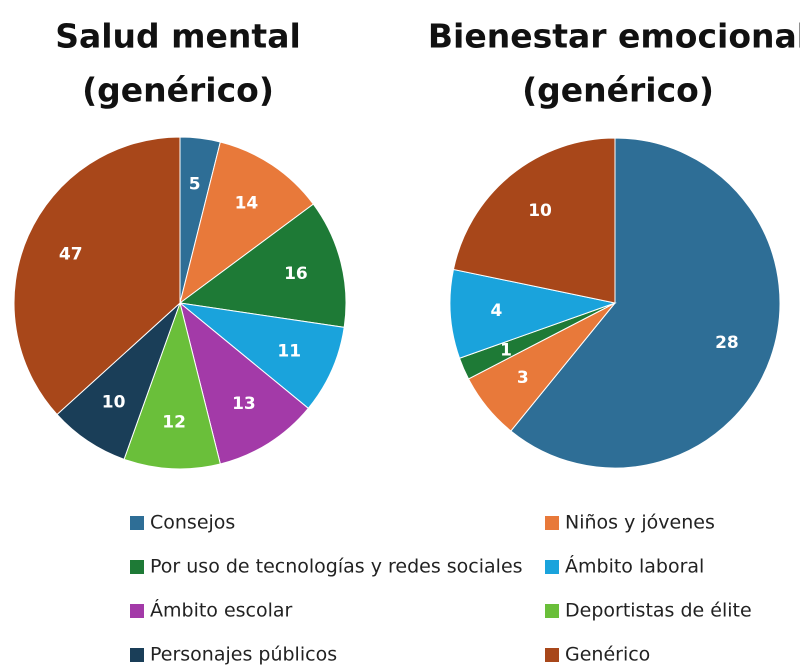  Describe the element at coordinates (336, 567) in the screenshot. I see `legend-label: Por uso de tecnologías y redes sociales` at that location.